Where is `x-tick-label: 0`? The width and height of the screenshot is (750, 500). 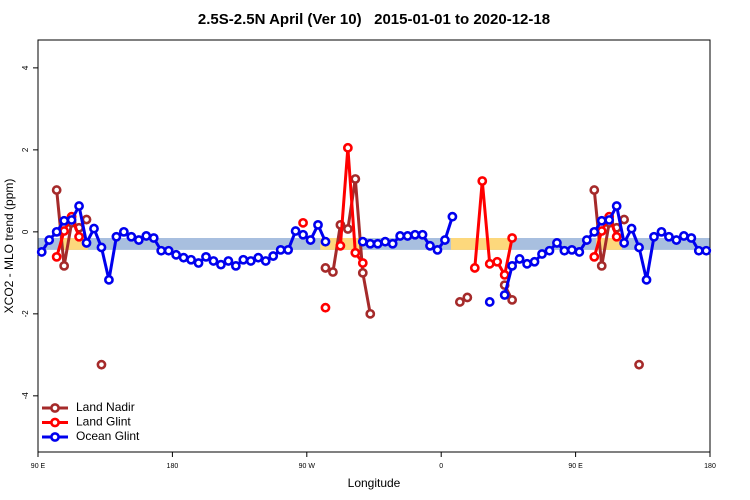
x-tick-label: 0 is located at coordinates (441, 466).